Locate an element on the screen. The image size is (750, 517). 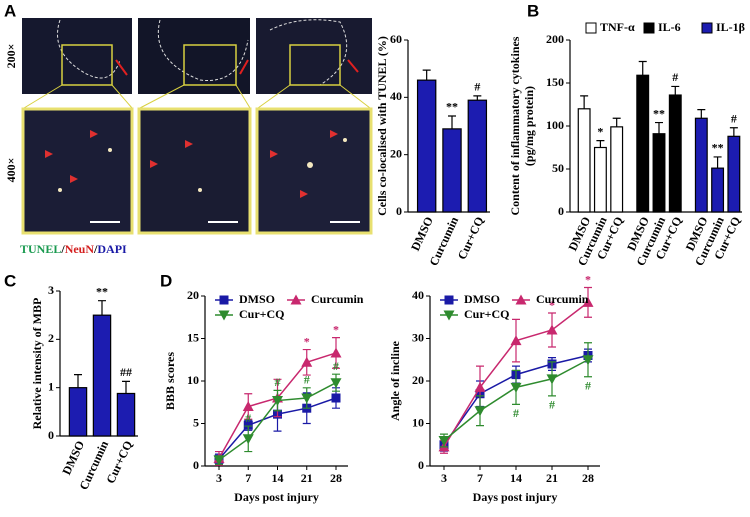
stain-name: DAPI is located at coordinates (112, 249).